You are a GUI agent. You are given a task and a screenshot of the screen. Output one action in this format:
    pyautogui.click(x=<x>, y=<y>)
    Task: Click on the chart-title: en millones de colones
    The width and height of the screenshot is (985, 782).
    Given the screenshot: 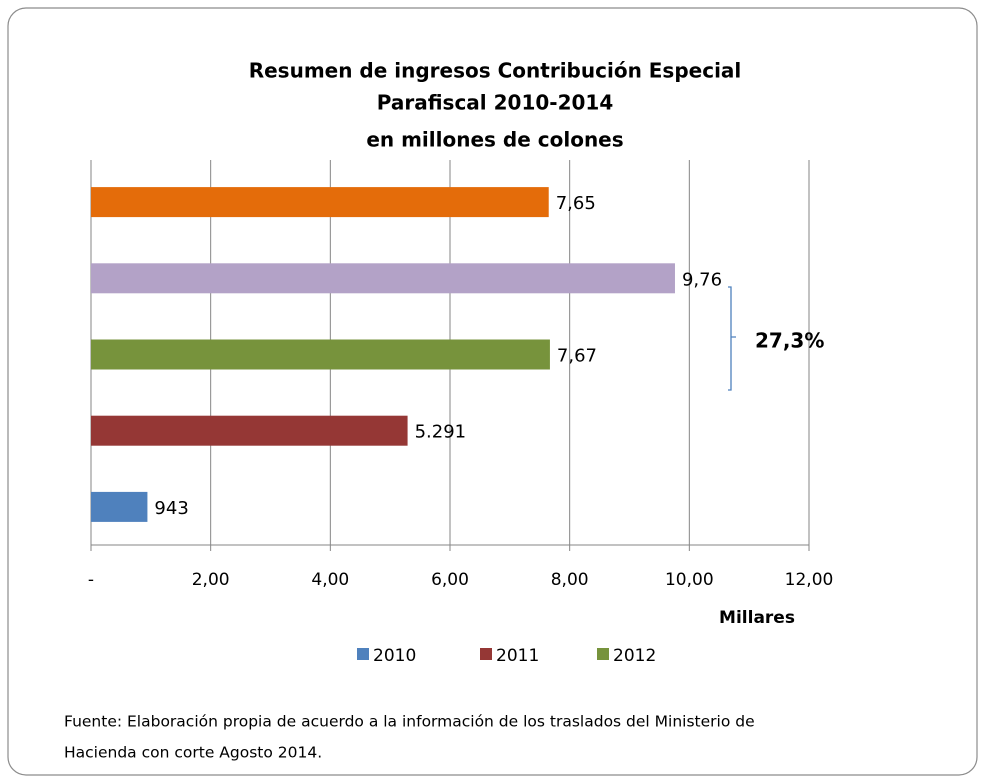 What is the action you would take?
    pyautogui.click(x=494, y=140)
    